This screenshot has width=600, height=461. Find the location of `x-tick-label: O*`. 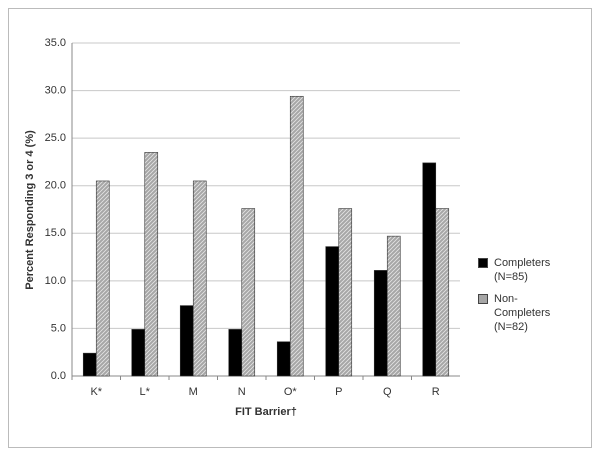

x-tick-label: O* is located at coordinates (291, 392).